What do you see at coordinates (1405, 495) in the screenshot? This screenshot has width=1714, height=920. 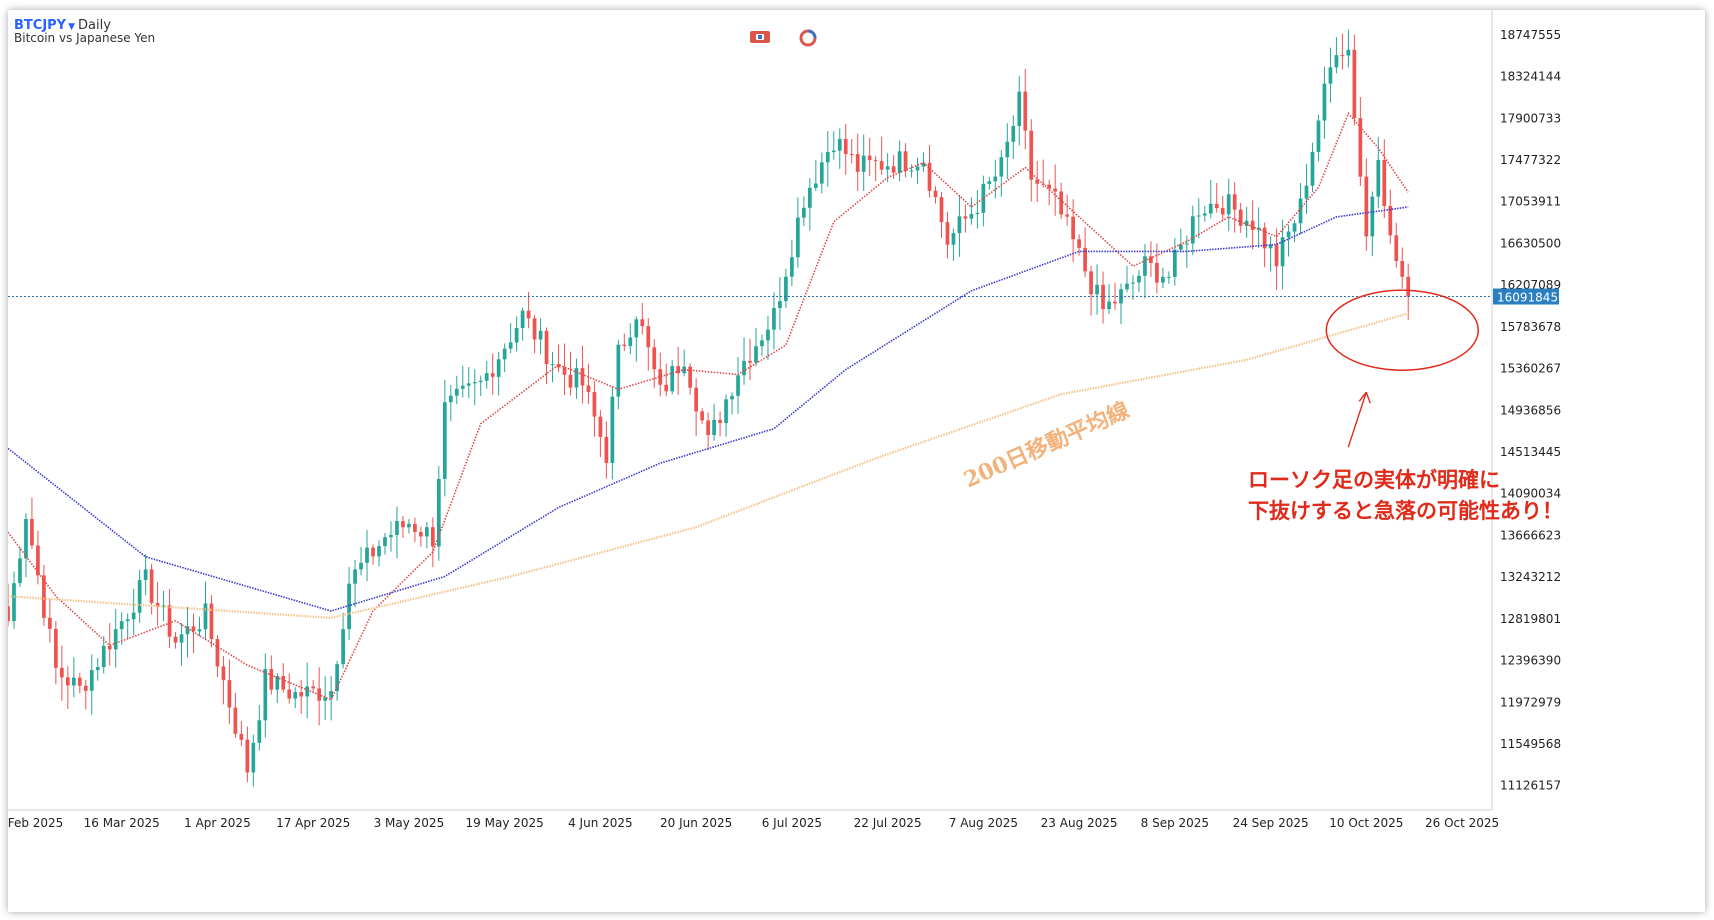 I see `annotation-text: ローソク足の実体が明確に 下抜けすると急落の可能性あり！` at bounding box center [1405, 495].